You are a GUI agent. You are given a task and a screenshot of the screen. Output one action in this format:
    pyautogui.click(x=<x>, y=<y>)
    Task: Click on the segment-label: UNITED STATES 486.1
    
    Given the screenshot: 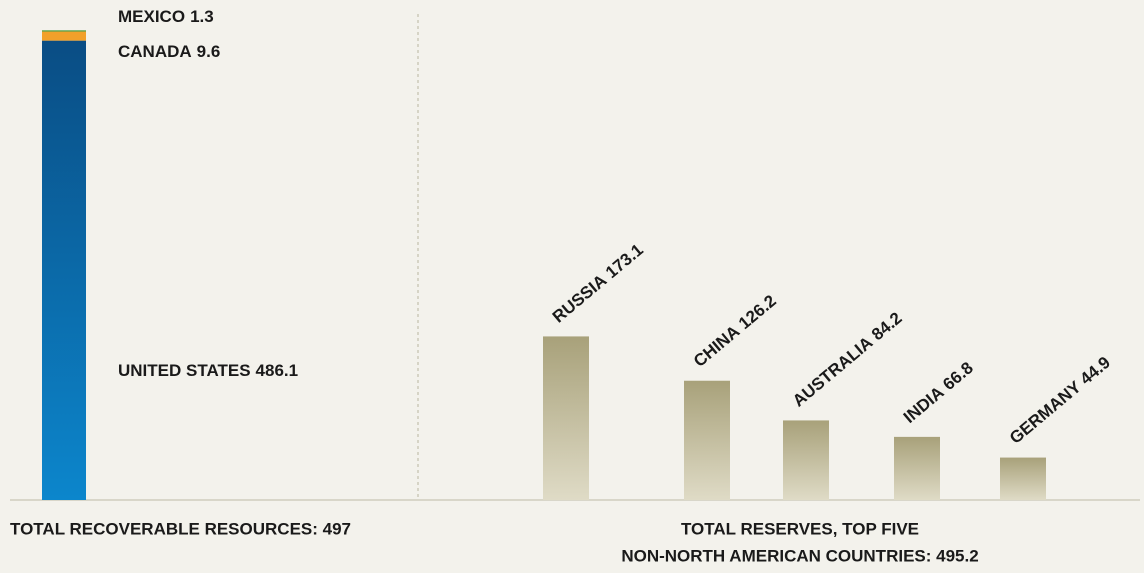 What is the action you would take?
    pyautogui.click(x=208, y=370)
    